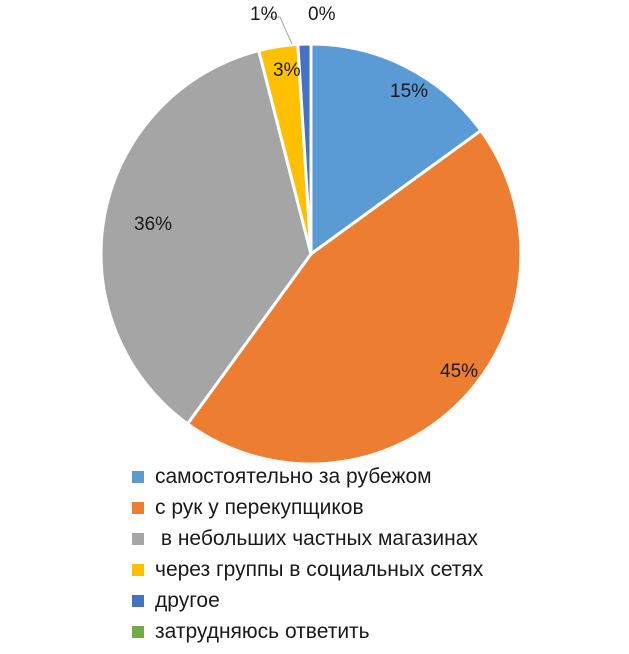  What do you see at coordinates (262, 631) in the screenshot?
I see `legend-label-5: затрудняюсь ответить` at bounding box center [262, 631].